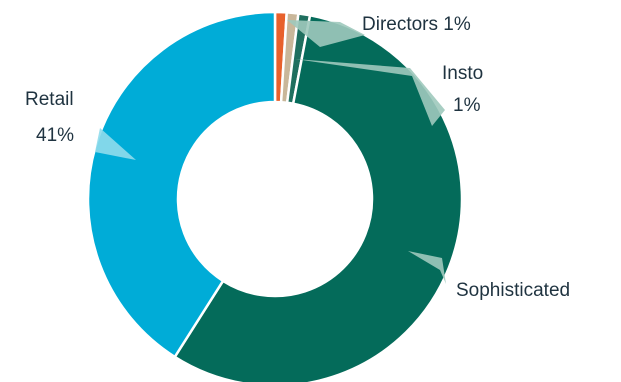  What do you see at coordinates (416, 24) in the screenshot?
I see `label-directors: Directors 1%` at bounding box center [416, 24].